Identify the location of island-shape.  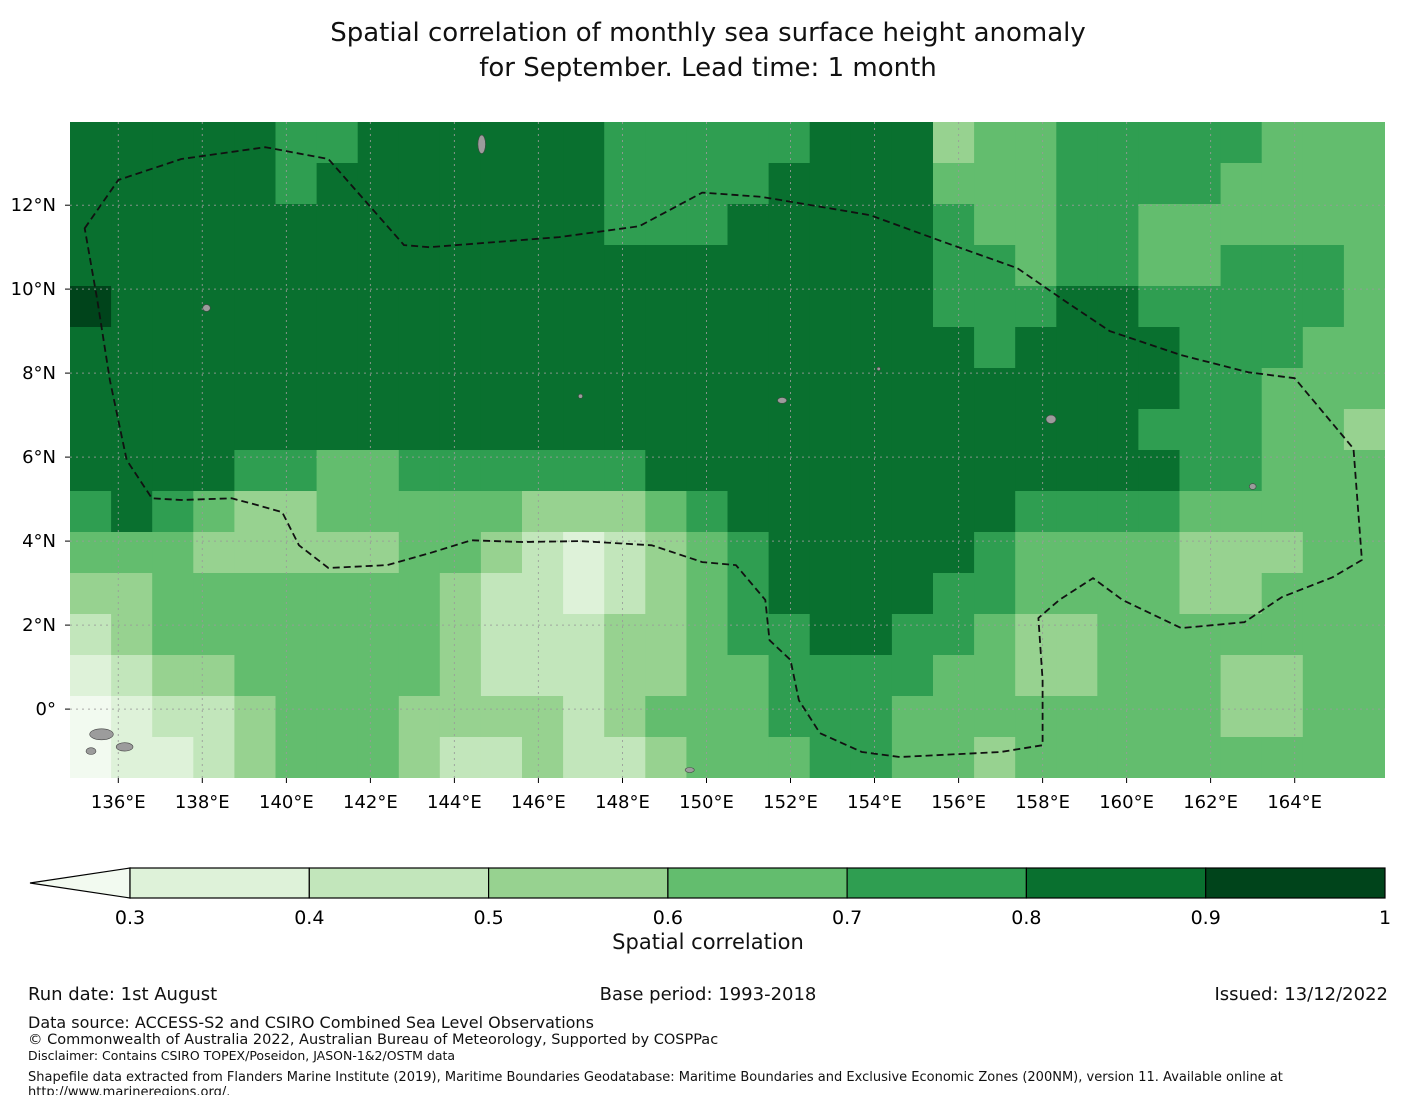
(580, 396).